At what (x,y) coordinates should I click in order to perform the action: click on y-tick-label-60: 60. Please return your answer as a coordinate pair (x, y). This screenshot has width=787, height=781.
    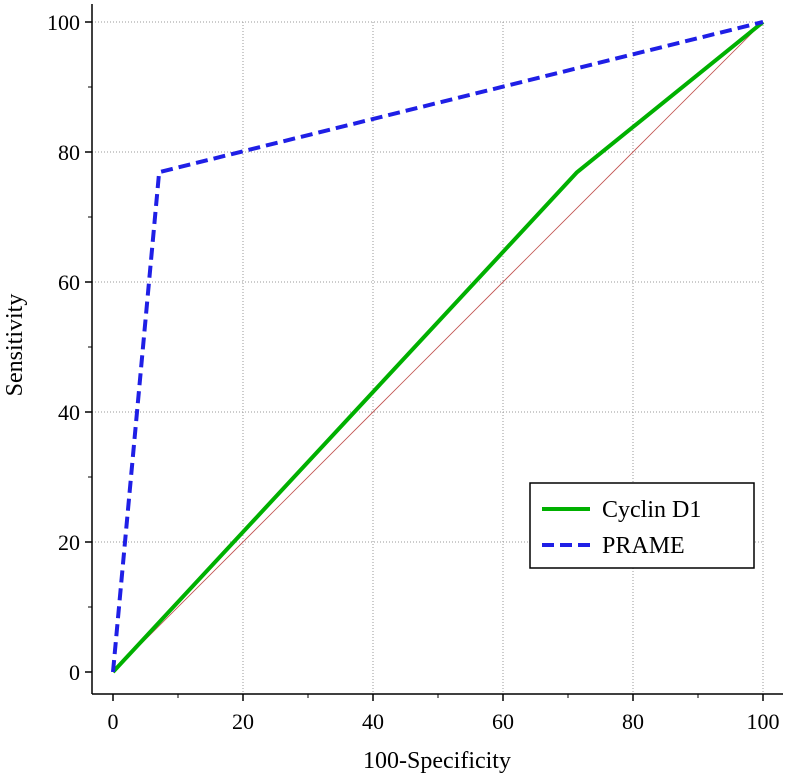
    Looking at the image, I should click on (69, 282).